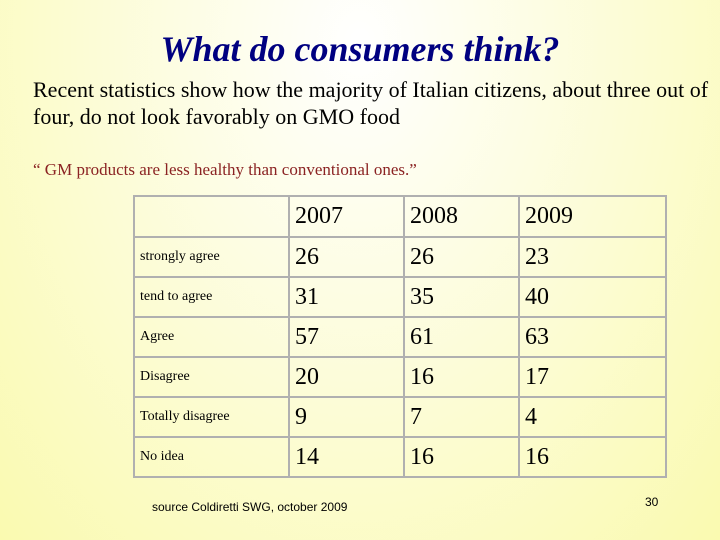 The height and width of the screenshot is (540, 720). What do you see at coordinates (652, 502) in the screenshot?
I see `page-number: 30` at bounding box center [652, 502].